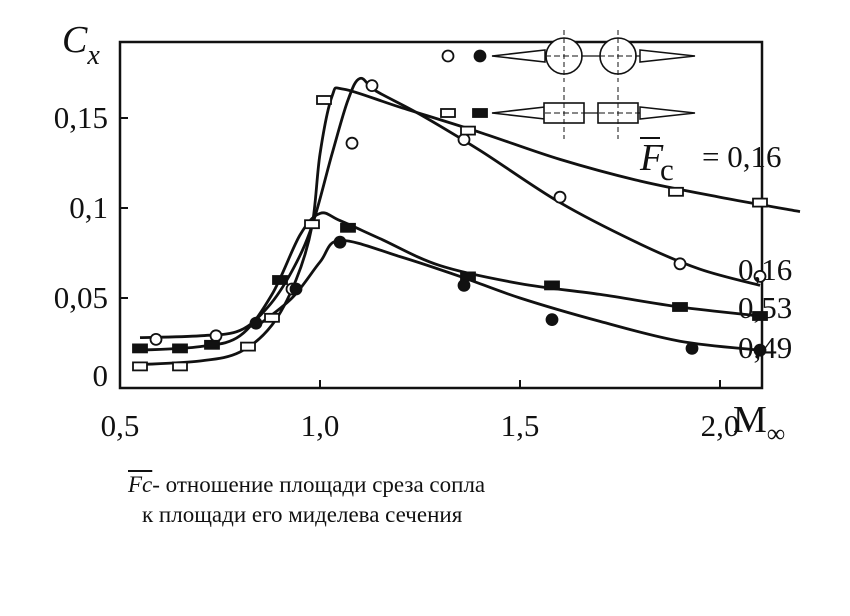  What do you see at coordinates (568, 84) in the screenshot?
I see `legend-group` at bounding box center [568, 84].